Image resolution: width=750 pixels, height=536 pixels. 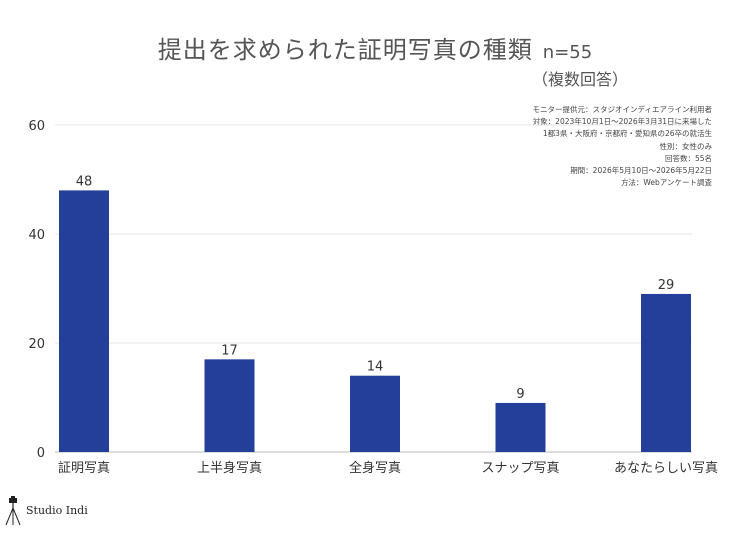 What do you see at coordinates (622, 122) in the screenshot?
I see `note-line: 対象：2023年10月1日〜2026年3月31日に来場した` at bounding box center [622, 122].